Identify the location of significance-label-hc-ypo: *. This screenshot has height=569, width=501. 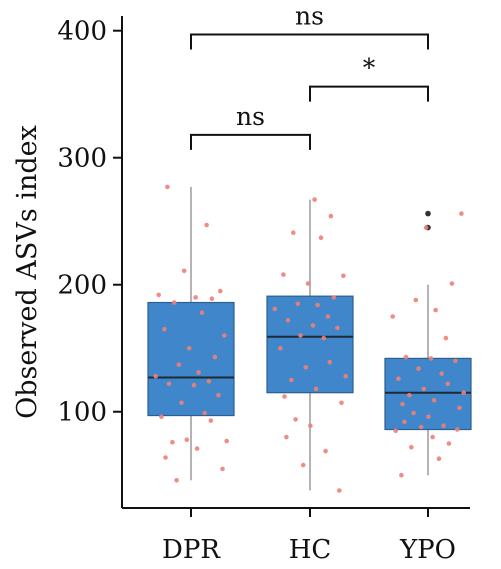
(369, 68).